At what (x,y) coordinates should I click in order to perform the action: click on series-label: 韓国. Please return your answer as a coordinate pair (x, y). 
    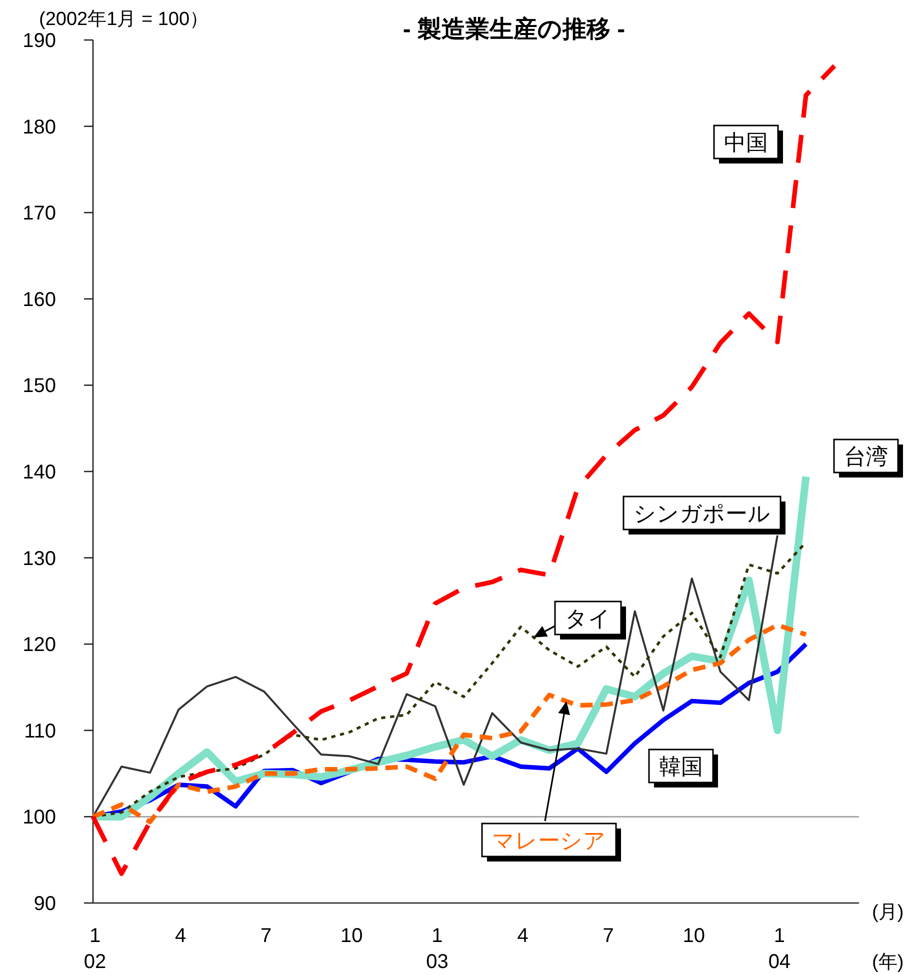
    Looking at the image, I should click on (681, 766).